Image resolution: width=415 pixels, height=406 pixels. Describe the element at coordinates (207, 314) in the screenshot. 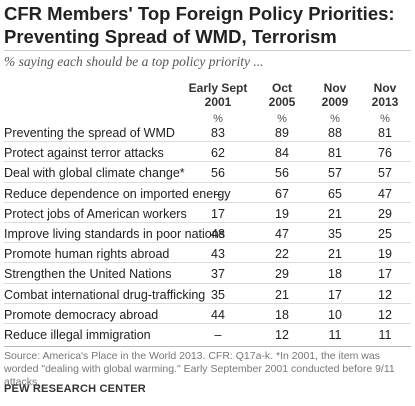

I see `table-row: Promote democracy abroad 44 18 10 12` at that location.